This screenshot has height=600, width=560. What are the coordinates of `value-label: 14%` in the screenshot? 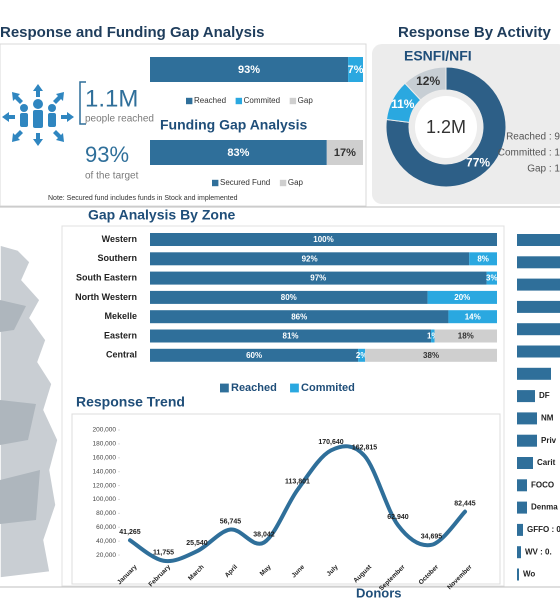 It's located at (473, 316).